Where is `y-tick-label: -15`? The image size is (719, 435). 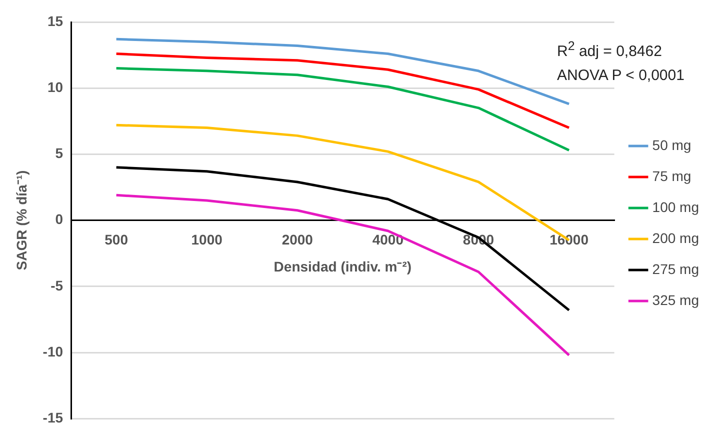 y-tick-label: -15 is located at coordinates (53, 417).